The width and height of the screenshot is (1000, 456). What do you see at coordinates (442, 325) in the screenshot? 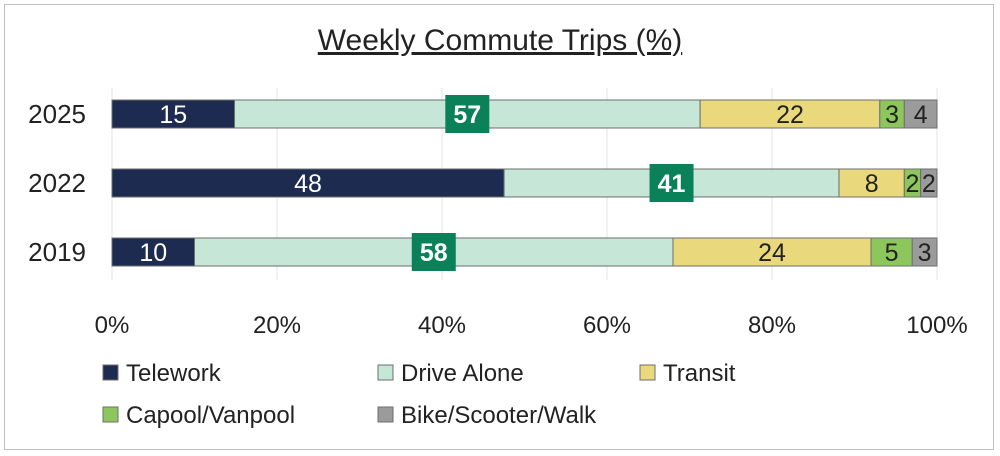
I see `x-tick-label: 40%` at bounding box center [442, 325].